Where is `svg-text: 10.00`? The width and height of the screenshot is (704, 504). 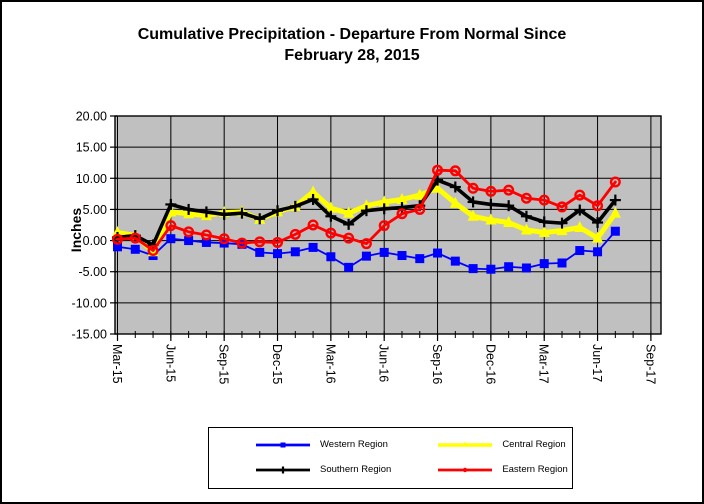 svg-text: 10.00 is located at coordinates (91, 179).